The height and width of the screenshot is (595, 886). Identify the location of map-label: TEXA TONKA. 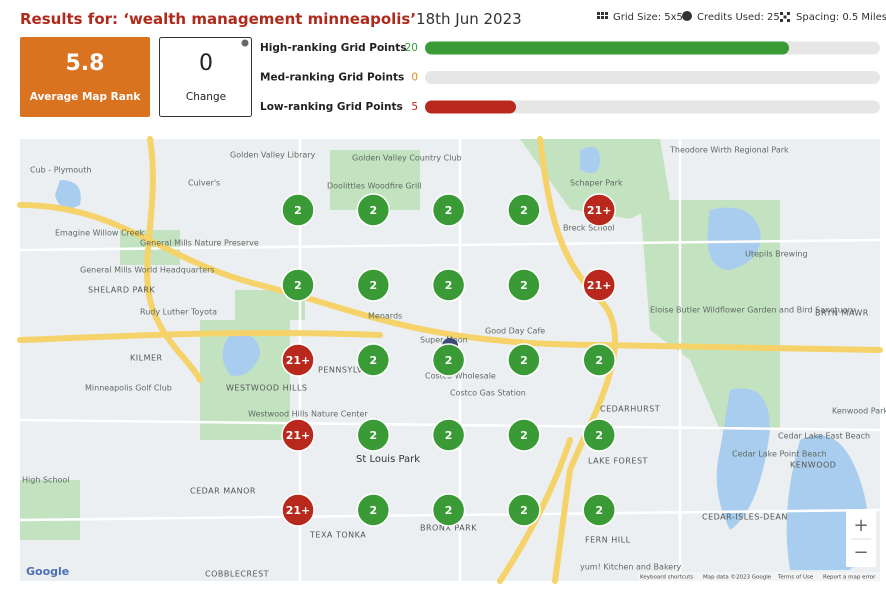
(337, 535).